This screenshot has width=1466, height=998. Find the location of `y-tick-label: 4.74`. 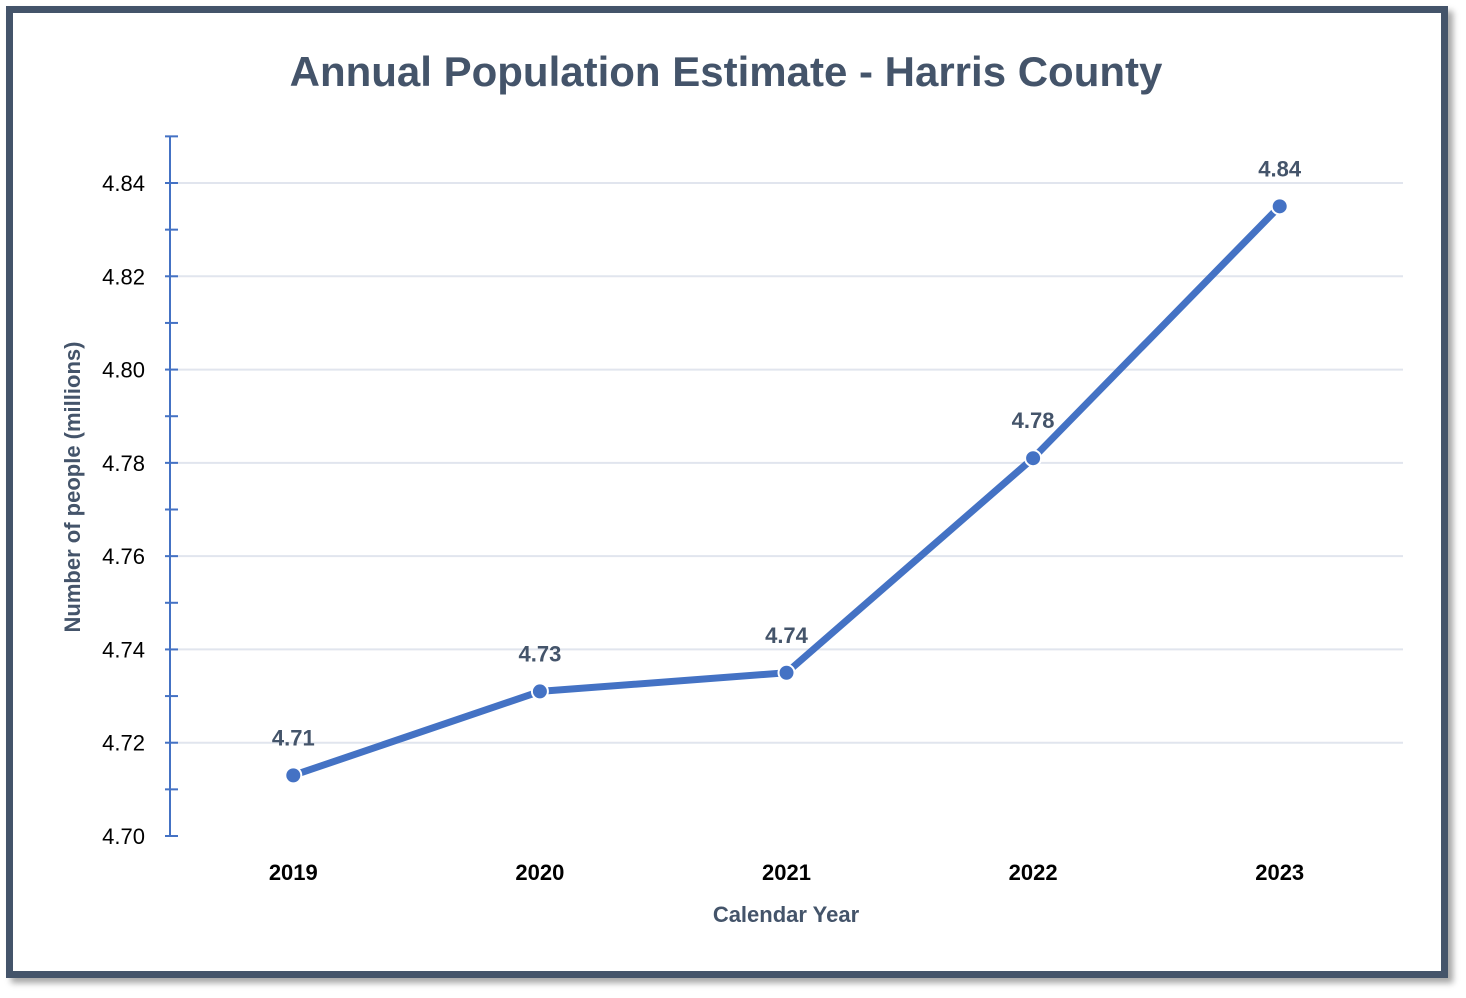

y-tick-label: 4.74 is located at coordinates (123, 649).